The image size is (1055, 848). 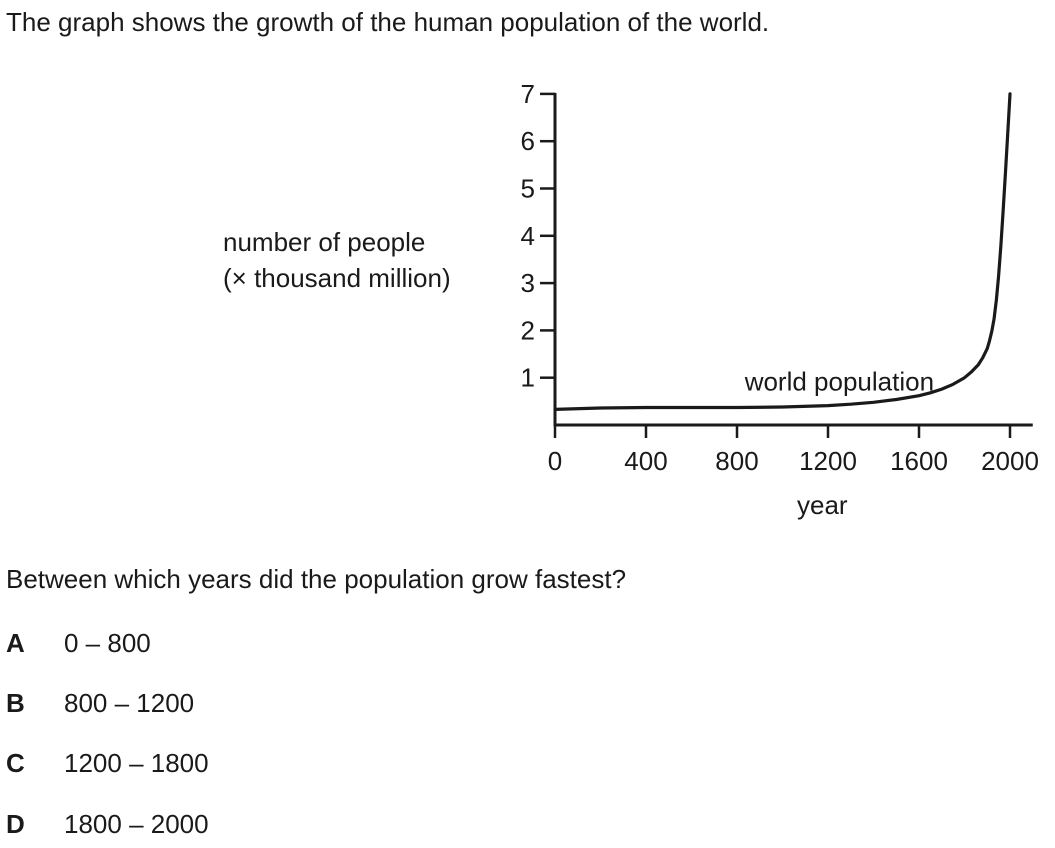 What do you see at coordinates (645, 461) in the screenshot?
I see `x-tick-label-400: 400` at bounding box center [645, 461].